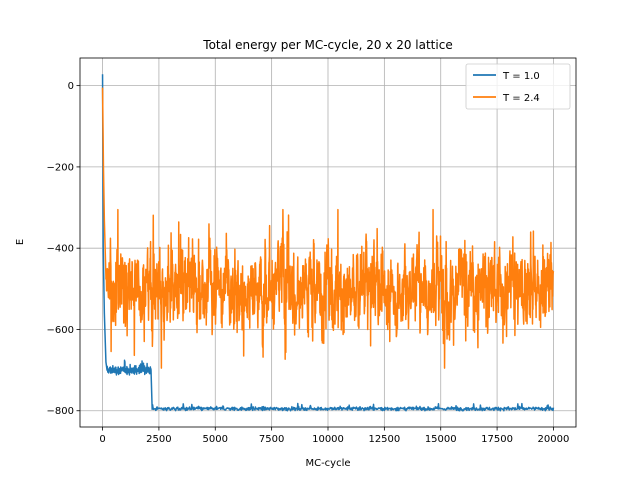 The height and width of the screenshot is (480, 640). Describe the element at coordinates (60, 330) in the screenshot. I see `y-tick-label: −600` at that location.